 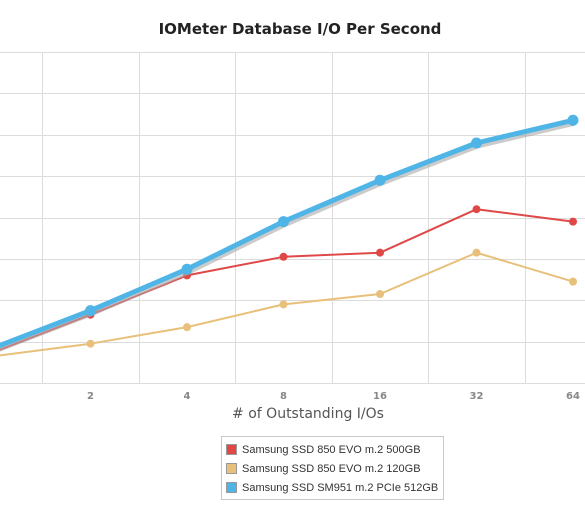 I want to click on legend-label: Samsung SSD SM951 m.2 PCIe 512GB, so click(x=340, y=487).